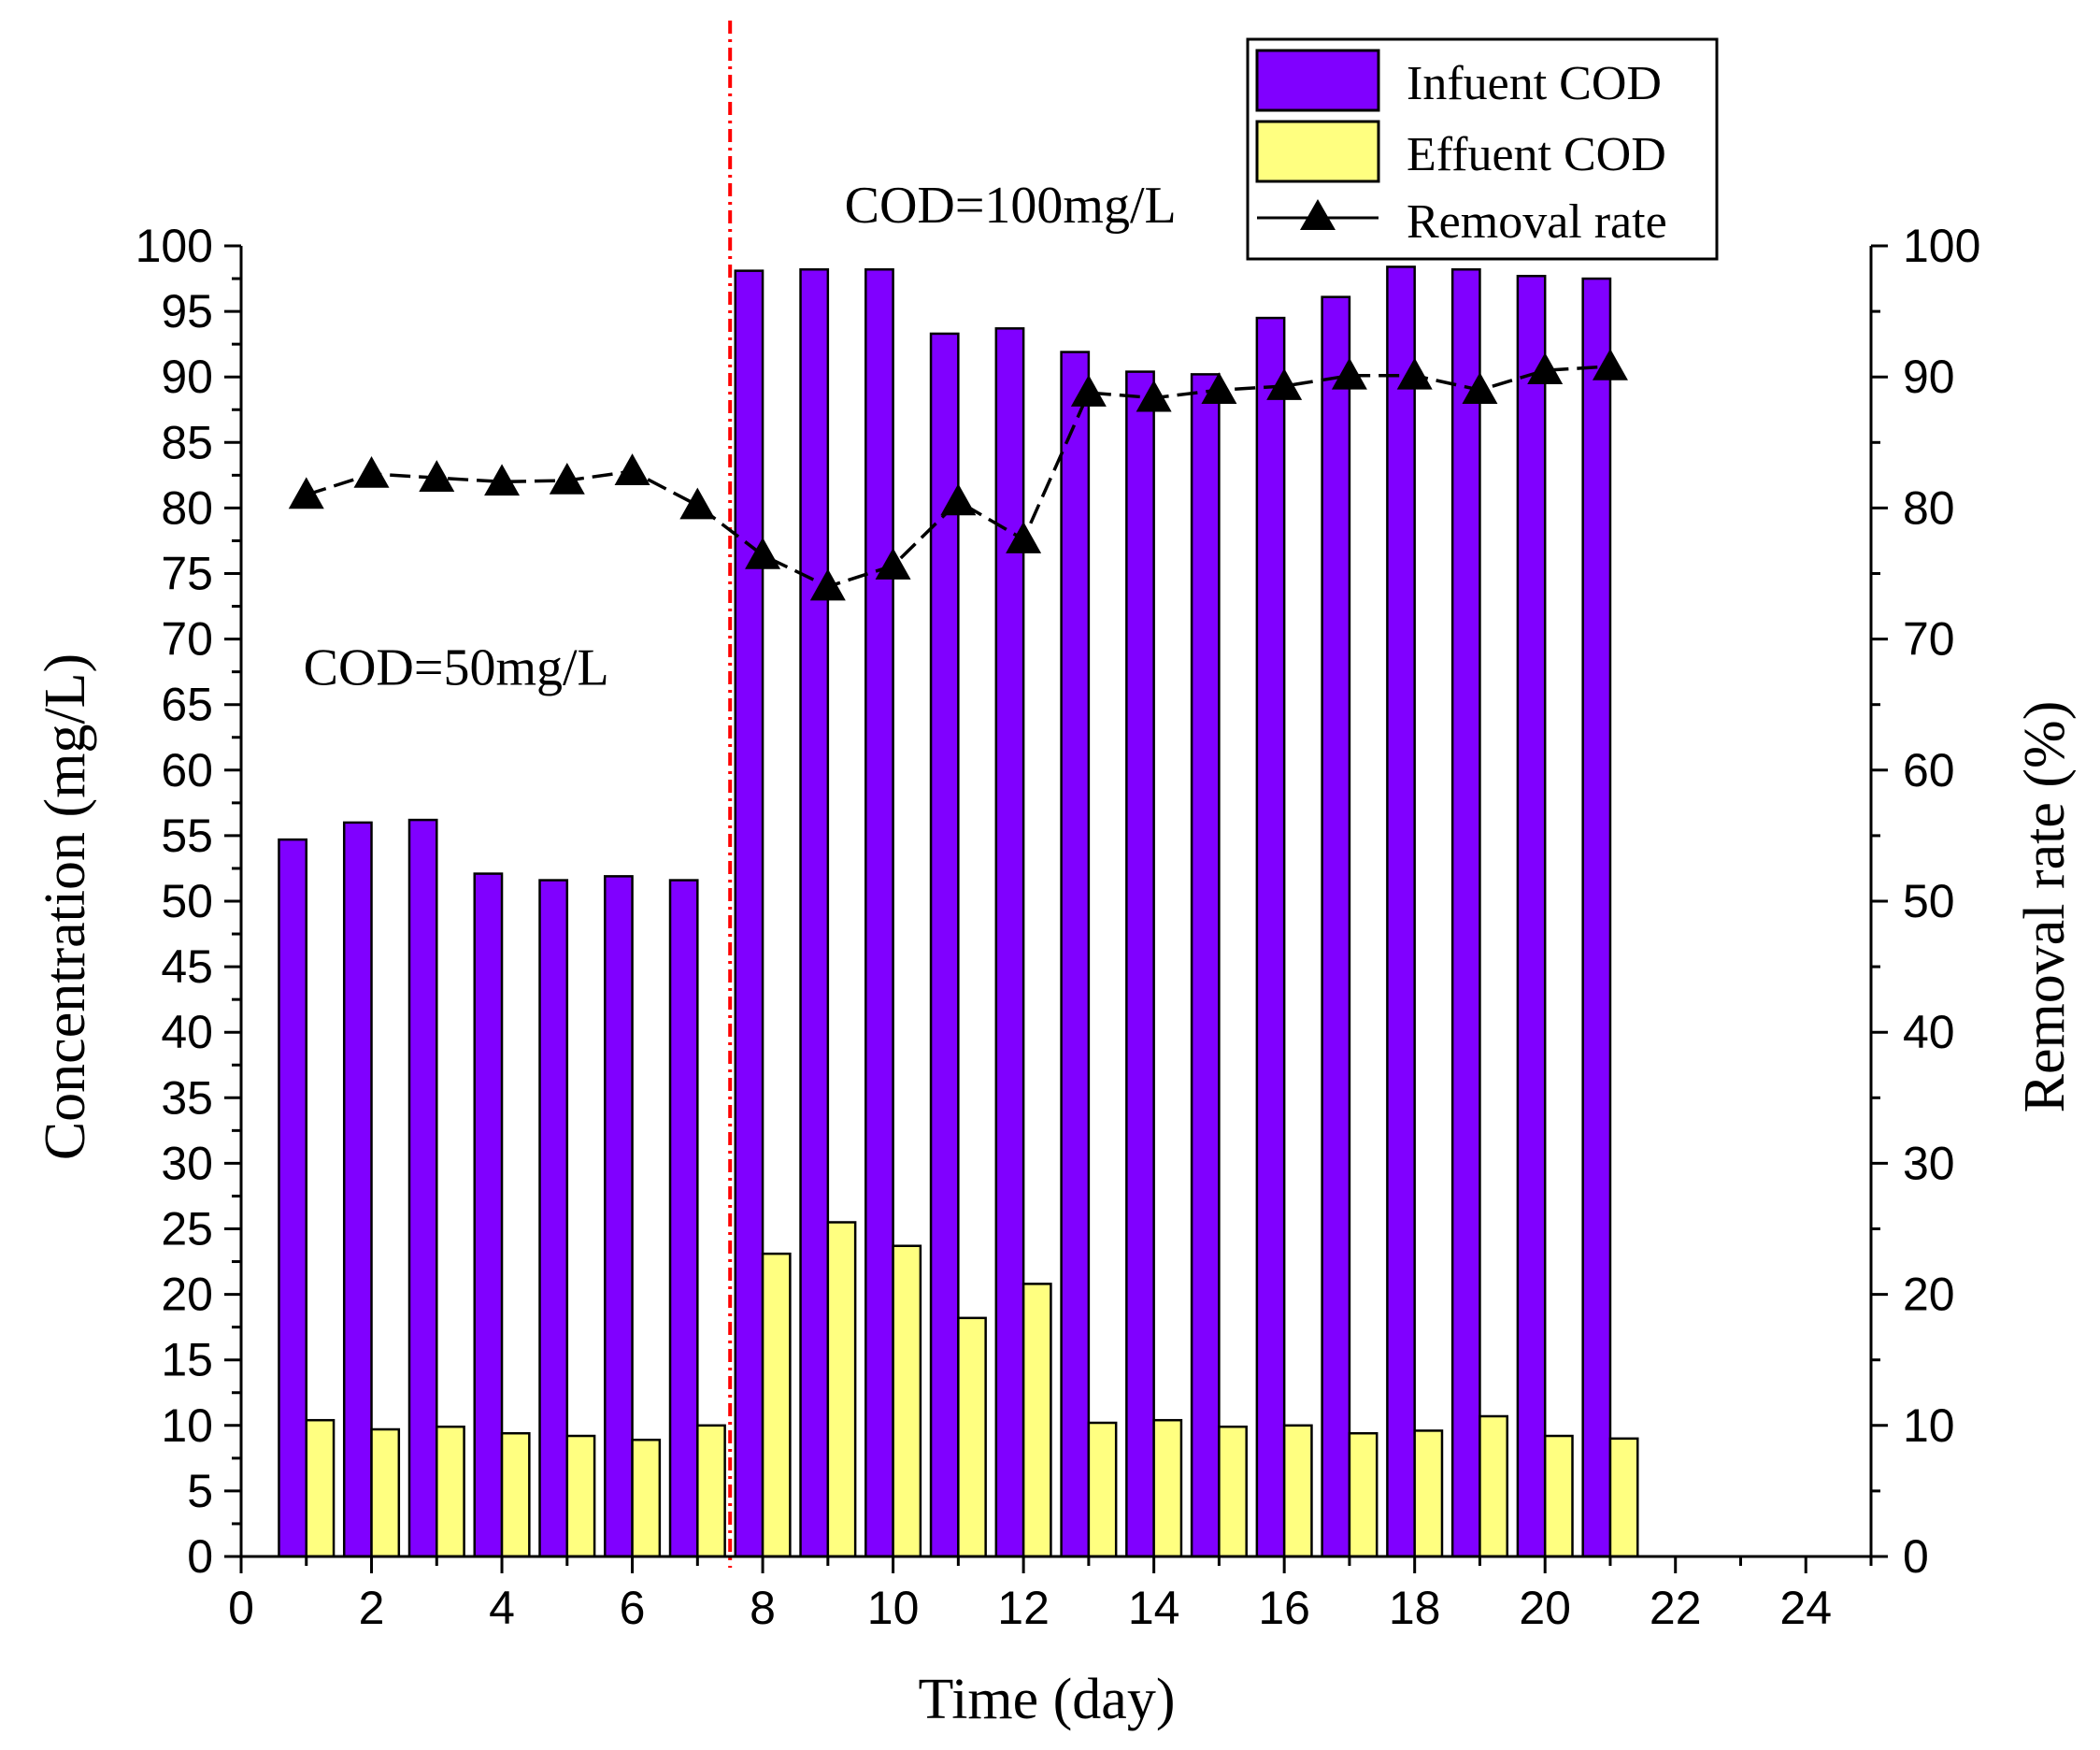 The height and width of the screenshot is (1750, 2100). Describe the element at coordinates (1535, 83) in the screenshot. I see `legend-label-infuent: Infuent COD` at that location.